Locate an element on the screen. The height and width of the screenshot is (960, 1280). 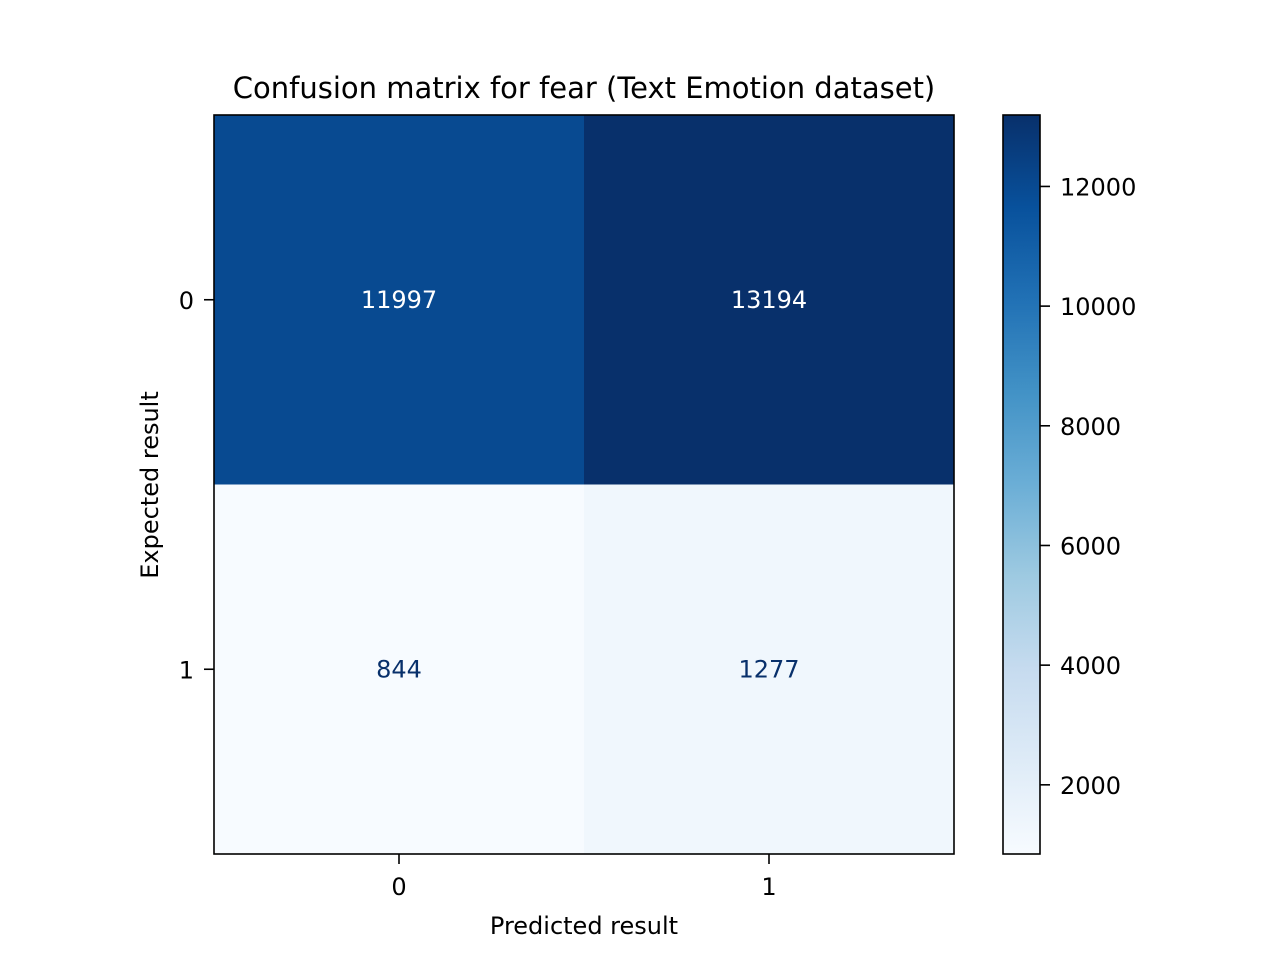
colorbar is located at coordinates (1021, 484).